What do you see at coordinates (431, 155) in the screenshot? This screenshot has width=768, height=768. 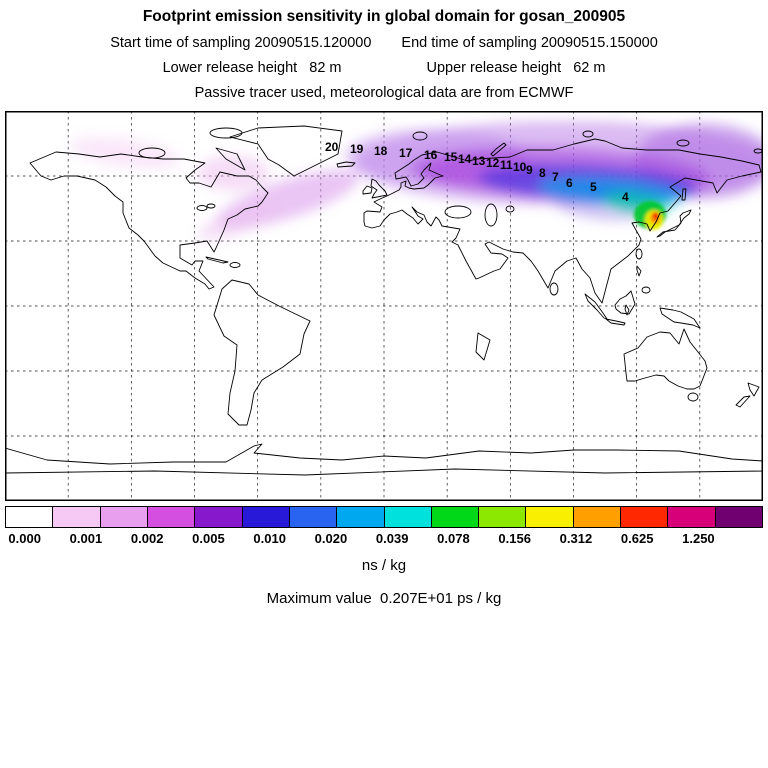 I see `trajectory-hour-label: 16` at bounding box center [431, 155].